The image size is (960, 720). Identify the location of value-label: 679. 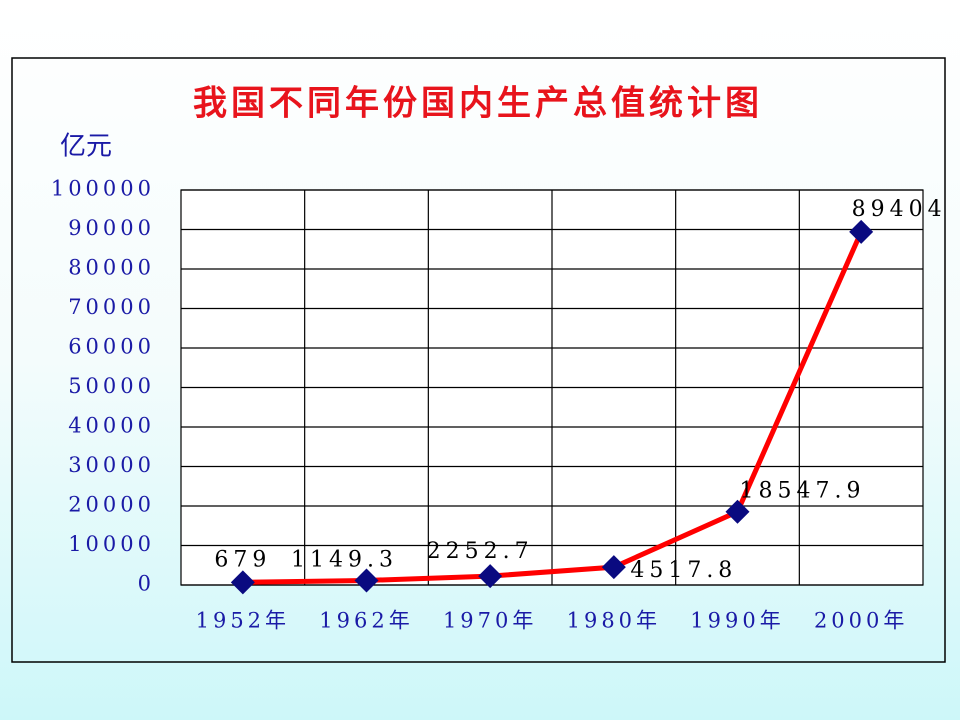
(242, 559).